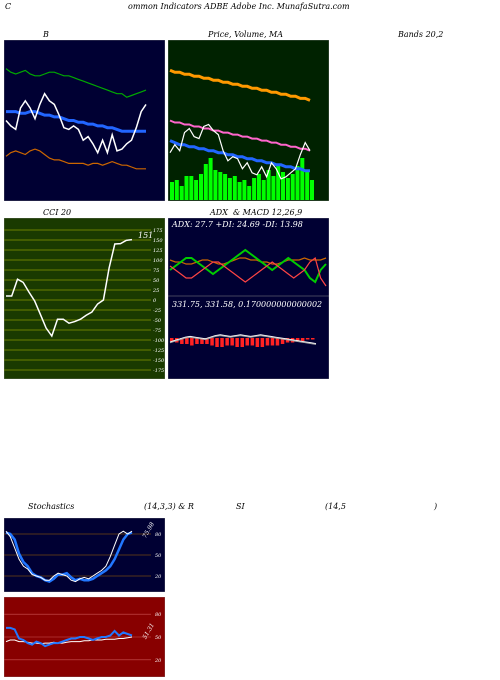  What do you see at coordinates (158, 371) in the screenshot?
I see `cci-tick-label: -175` at bounding box center [158, 371].